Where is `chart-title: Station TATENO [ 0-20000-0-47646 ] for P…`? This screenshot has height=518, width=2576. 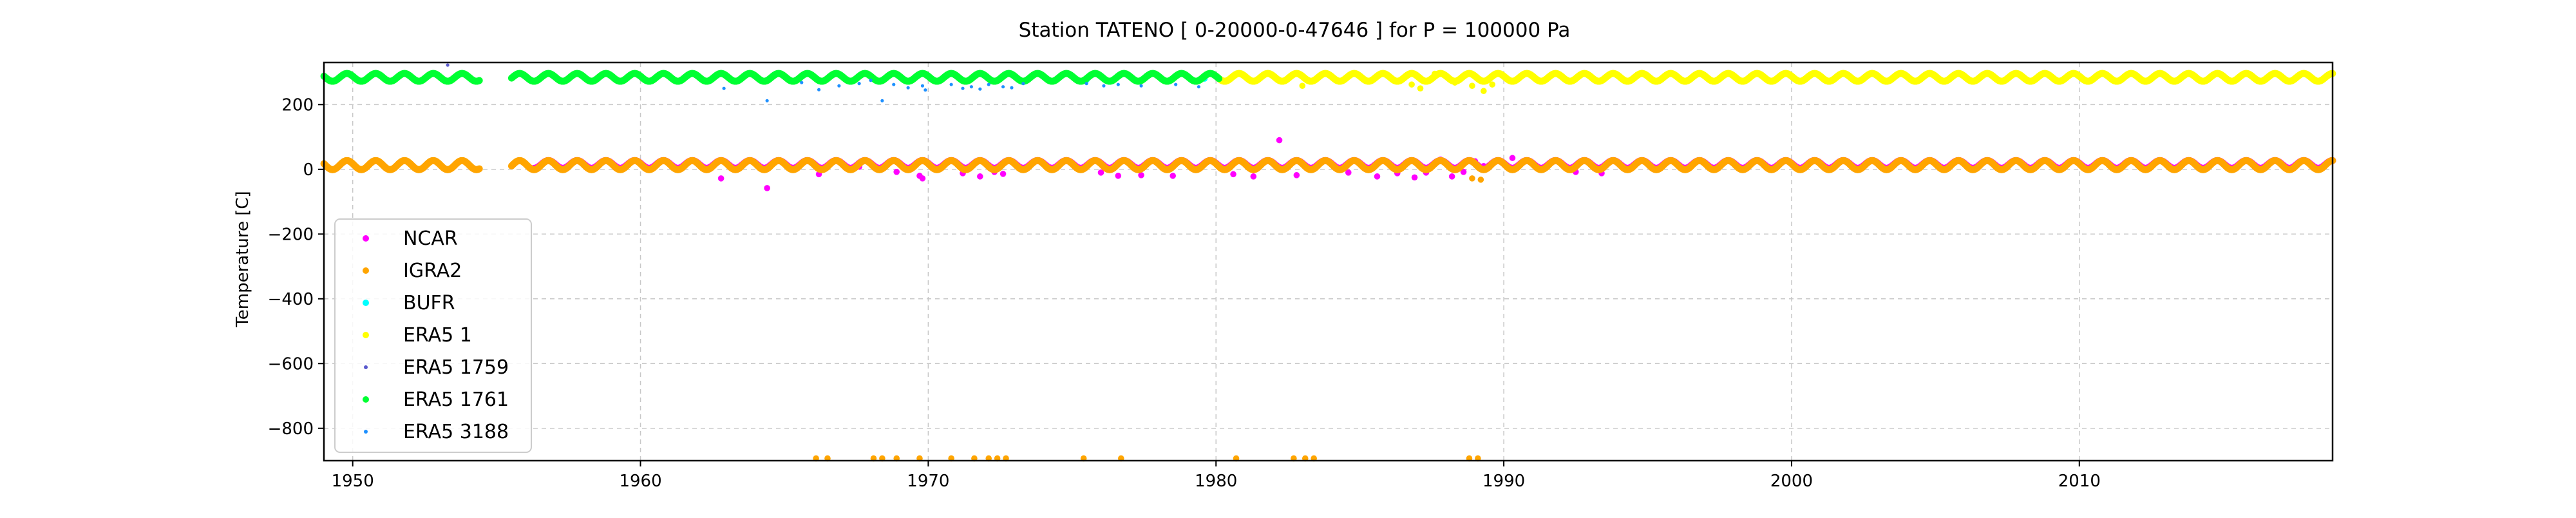 chart-title: Station TATENO [ 0-20000-0-47646 ] for P… is located at coordinates (1295, 30).